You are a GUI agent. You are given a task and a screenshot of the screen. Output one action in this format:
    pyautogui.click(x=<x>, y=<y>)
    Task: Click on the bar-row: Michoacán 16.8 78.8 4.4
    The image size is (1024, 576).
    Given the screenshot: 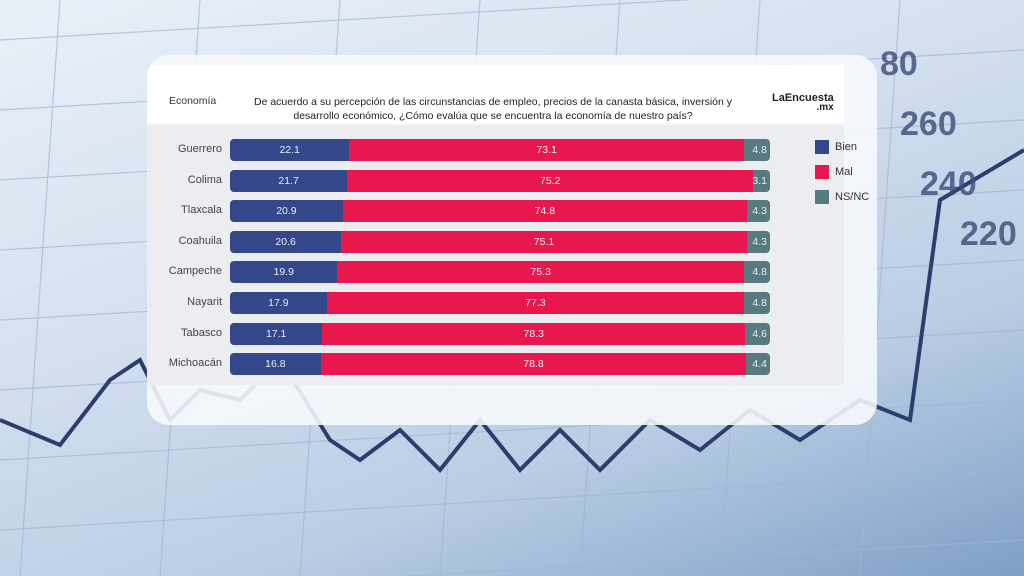 What is the action you would take?
    pyautogui.click(x=495, y=364)
    